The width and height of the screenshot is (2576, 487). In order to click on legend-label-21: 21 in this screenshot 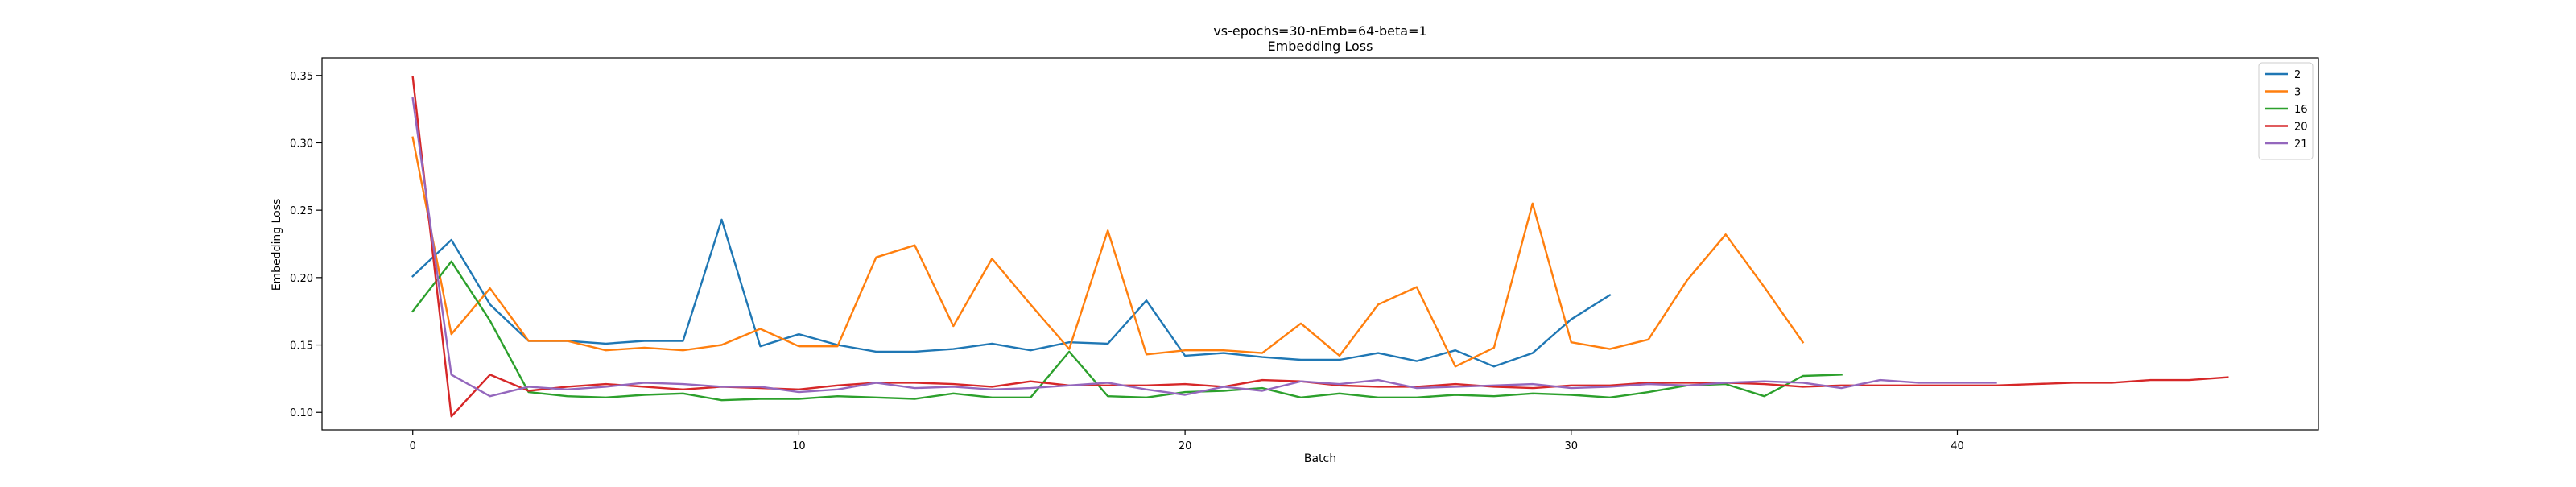, I will do `click(2301, 144)`.